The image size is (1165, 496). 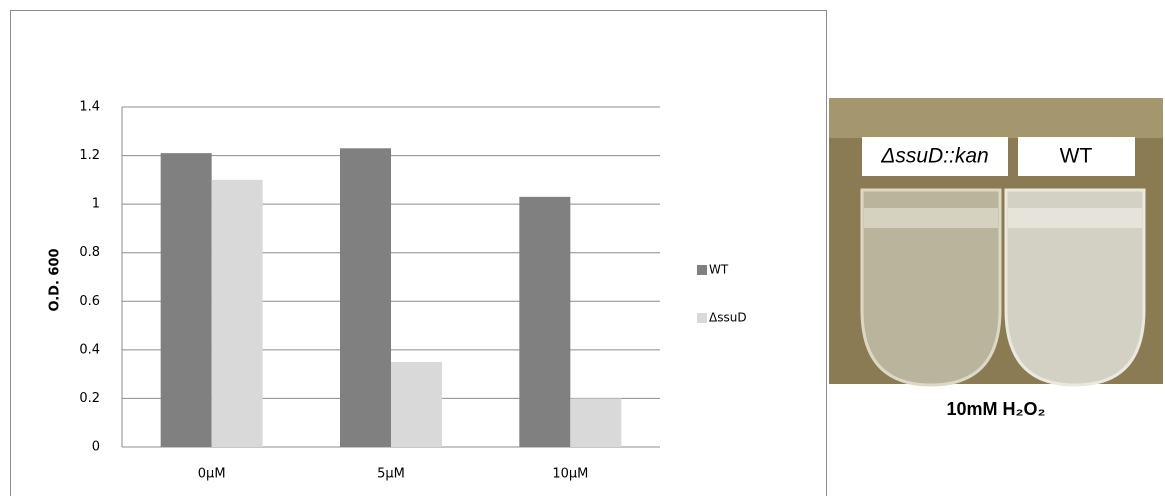 What do you see at coordinates (89, 252) in the screenshot?
I see `y-tick-label: 0.8` at bounding box center [89, 252].